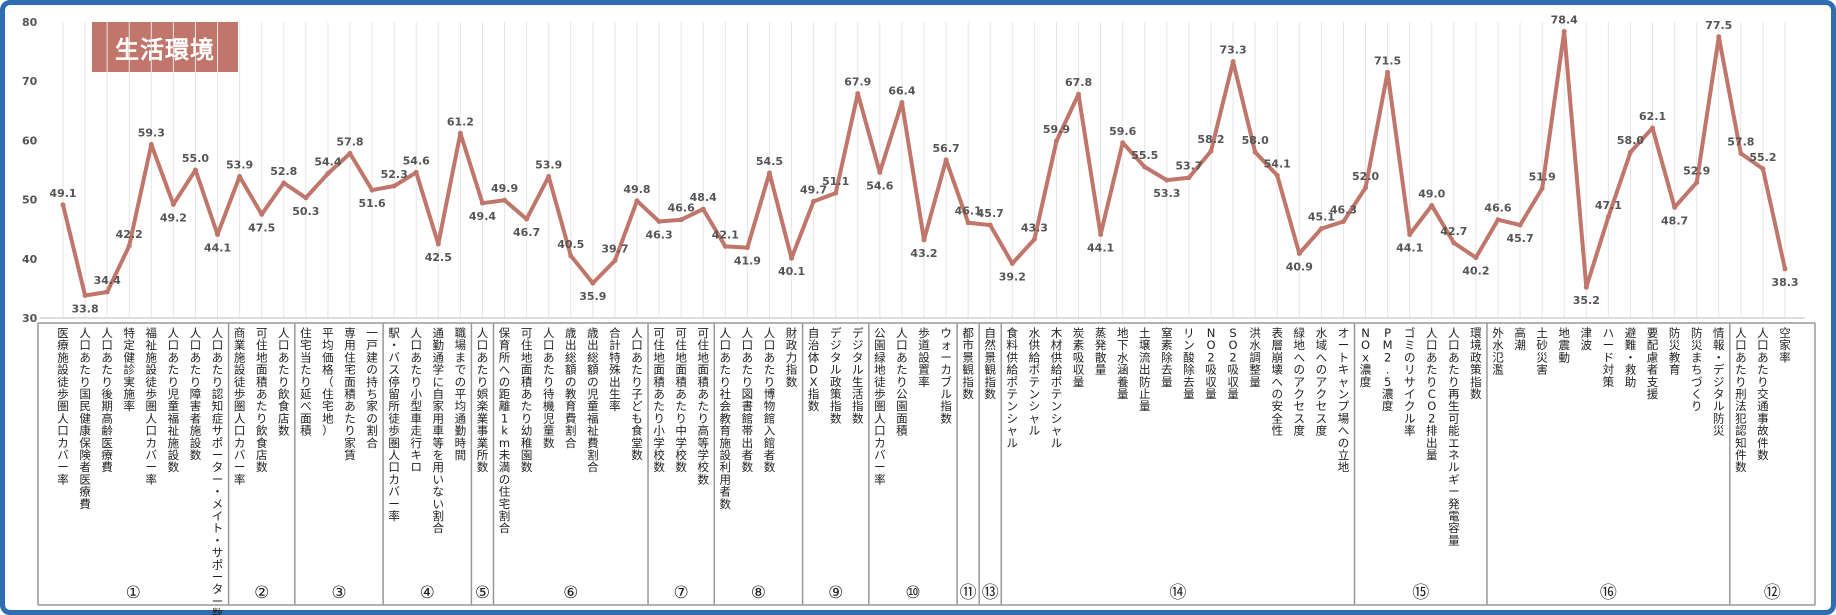 This screenshot has height=615, width=1836. I want to click on group-label: ⑨, so click(835, 593).